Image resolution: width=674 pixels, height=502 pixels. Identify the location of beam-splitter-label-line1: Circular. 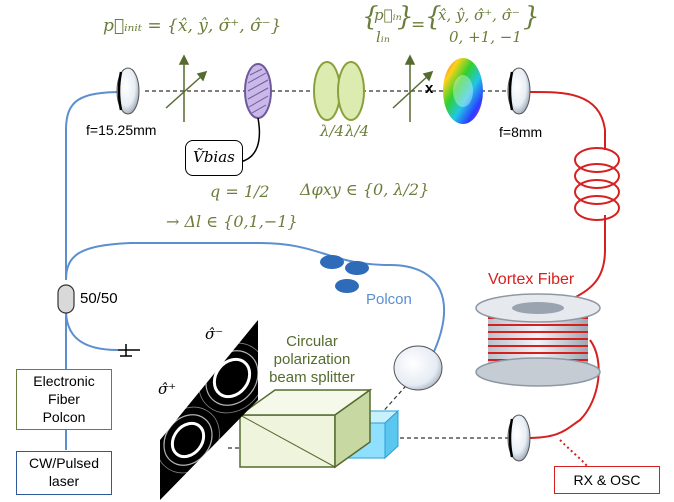
(312, 341).